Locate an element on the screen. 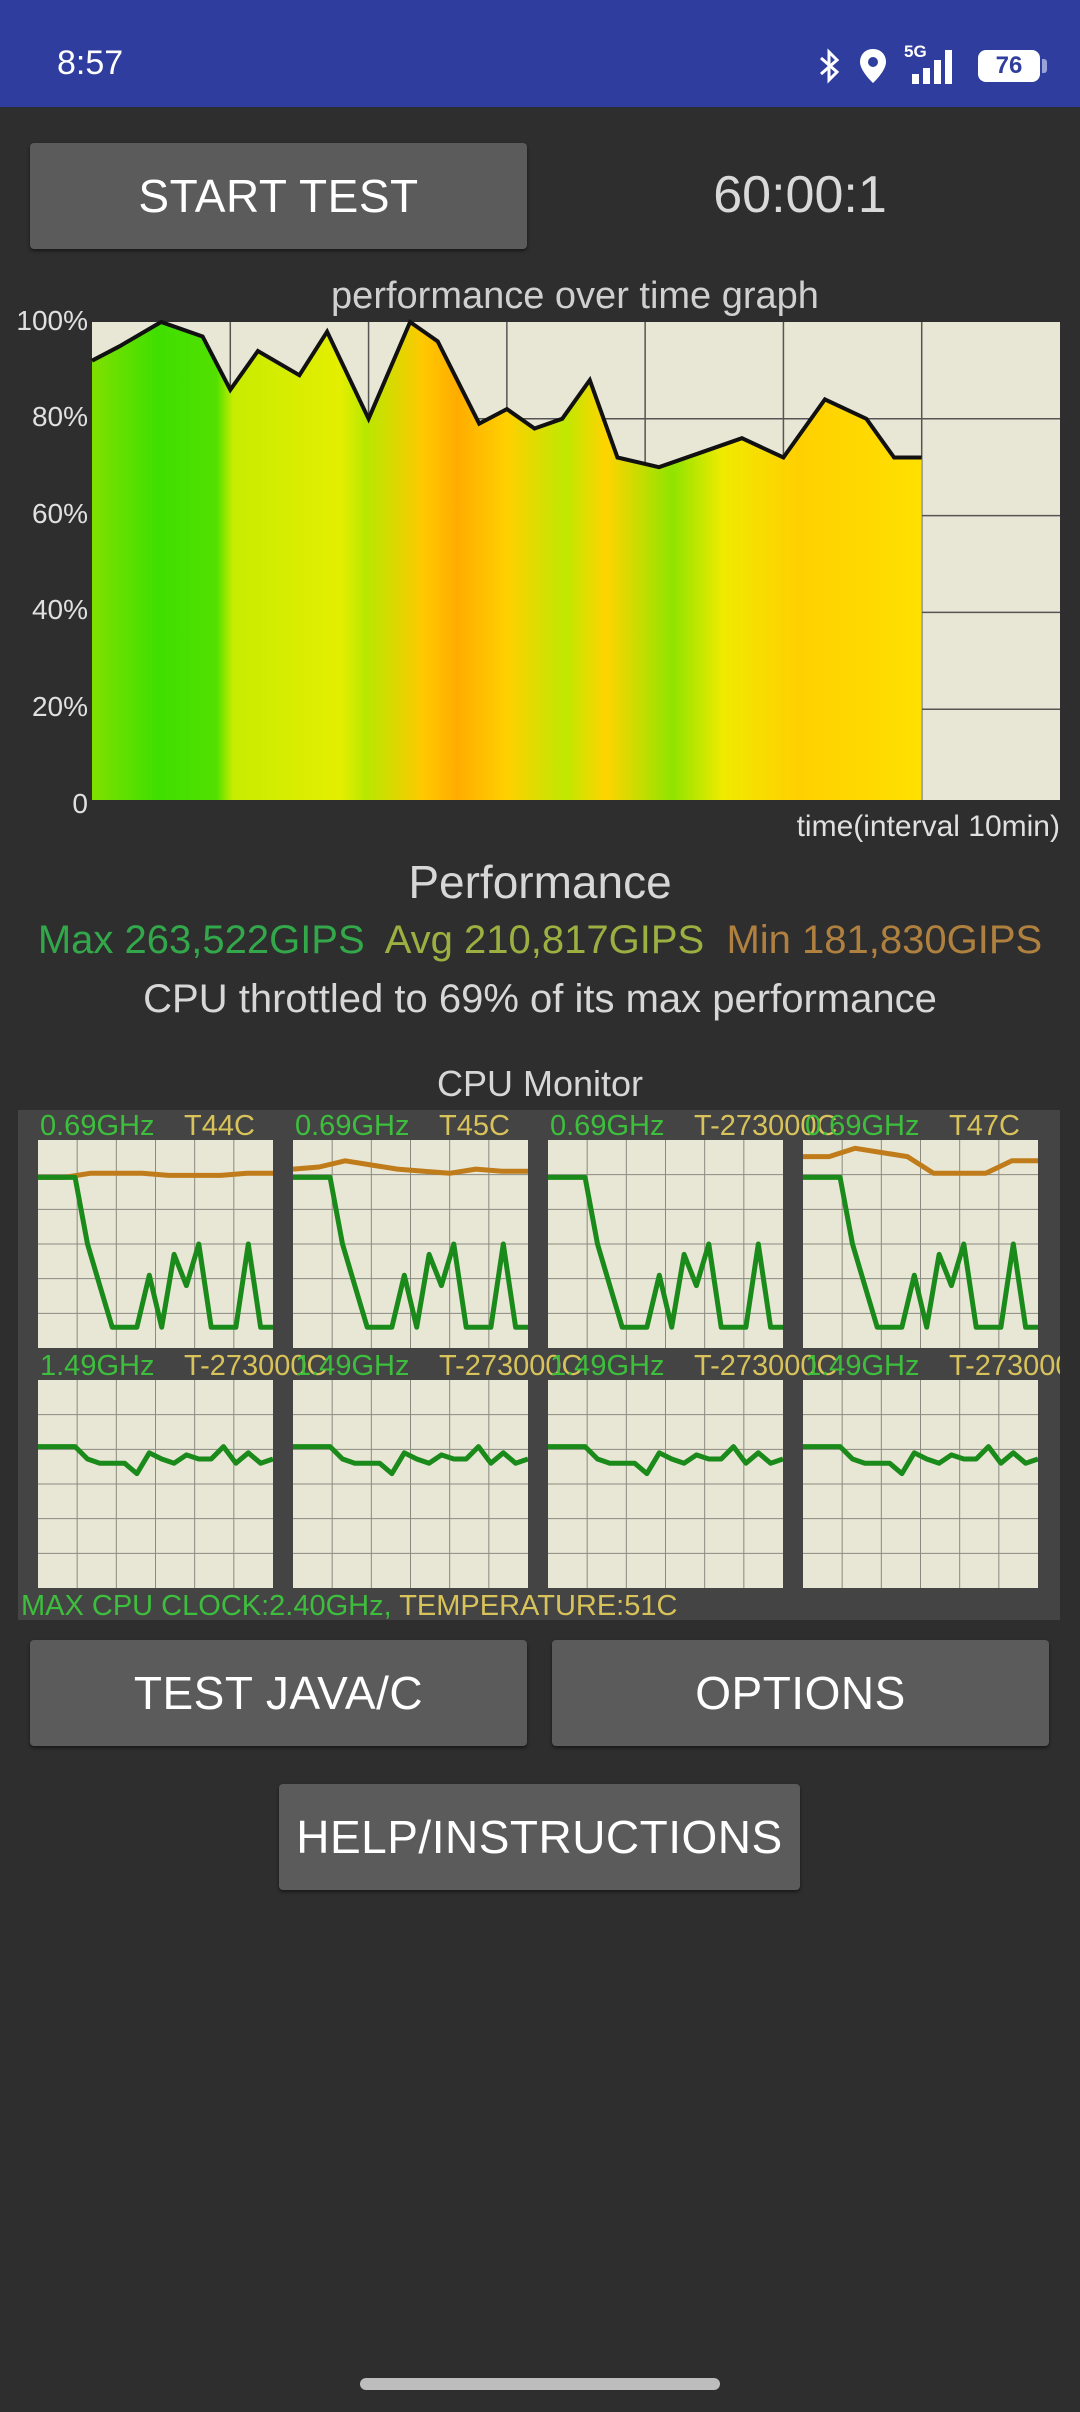 The height and width of the screenshot is (2412, 1080). test-java-c-button: TEST JAVA/C is located at coordinates (278, 1693).